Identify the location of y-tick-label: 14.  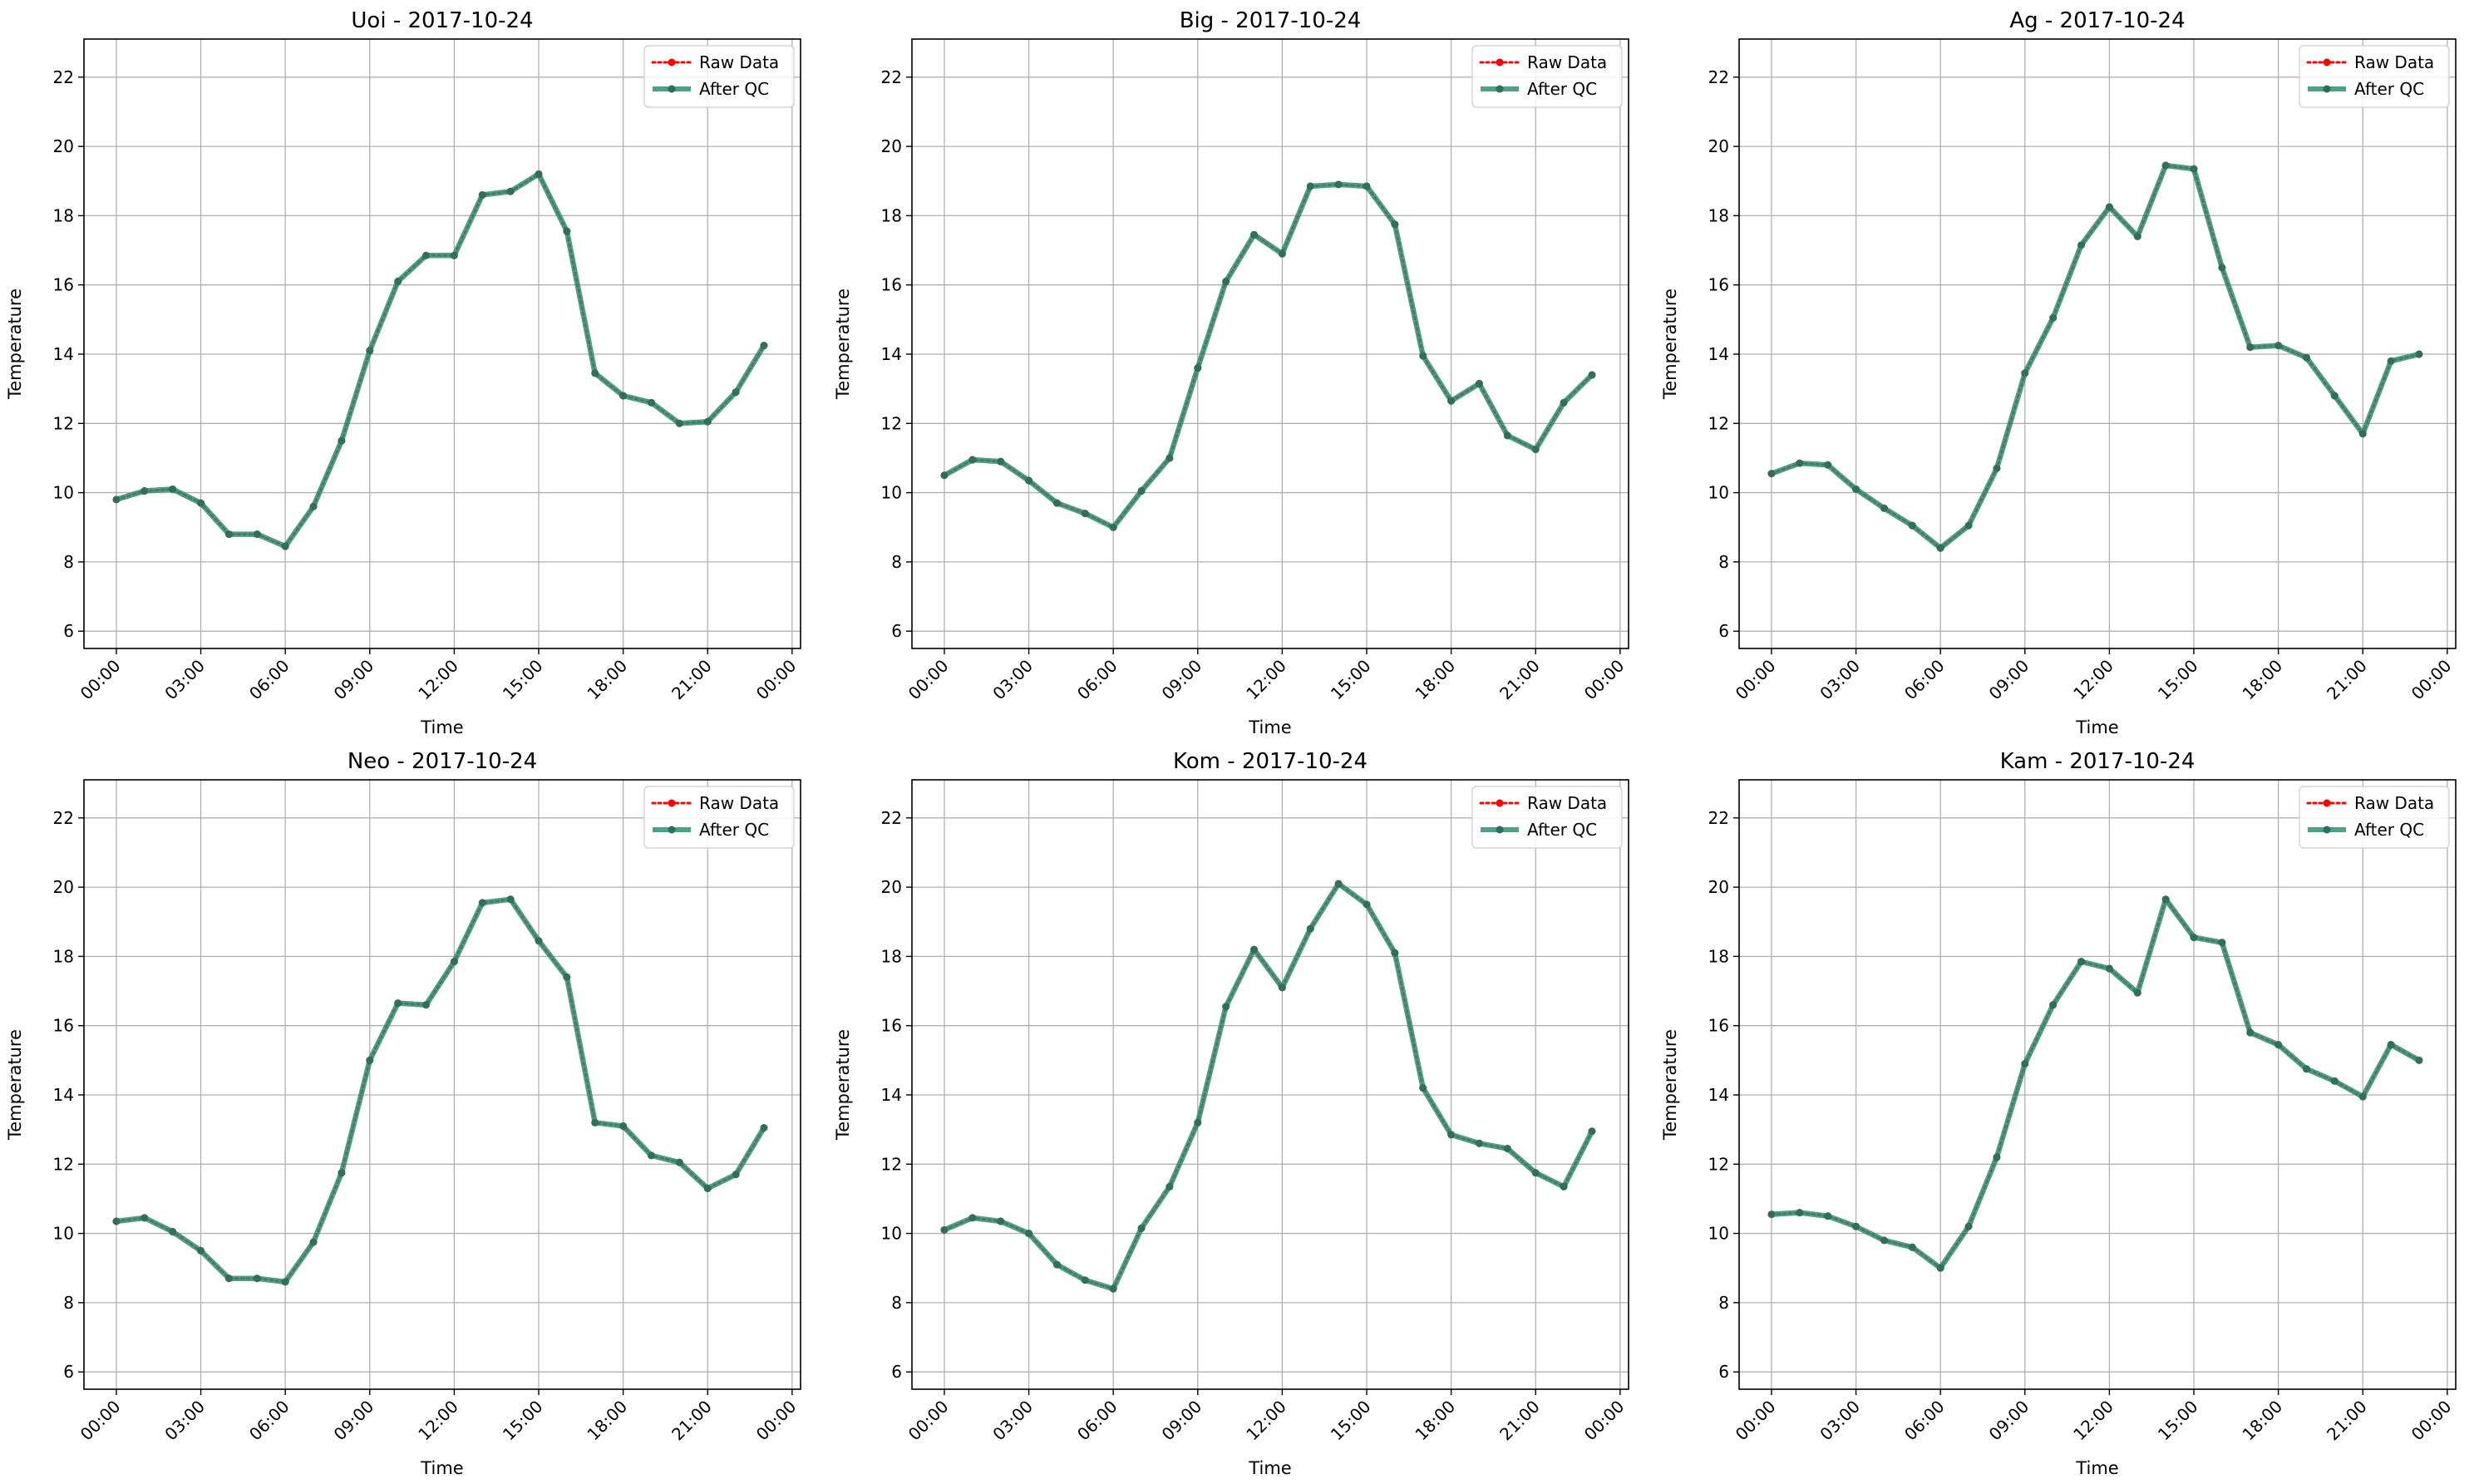
(63, 354).